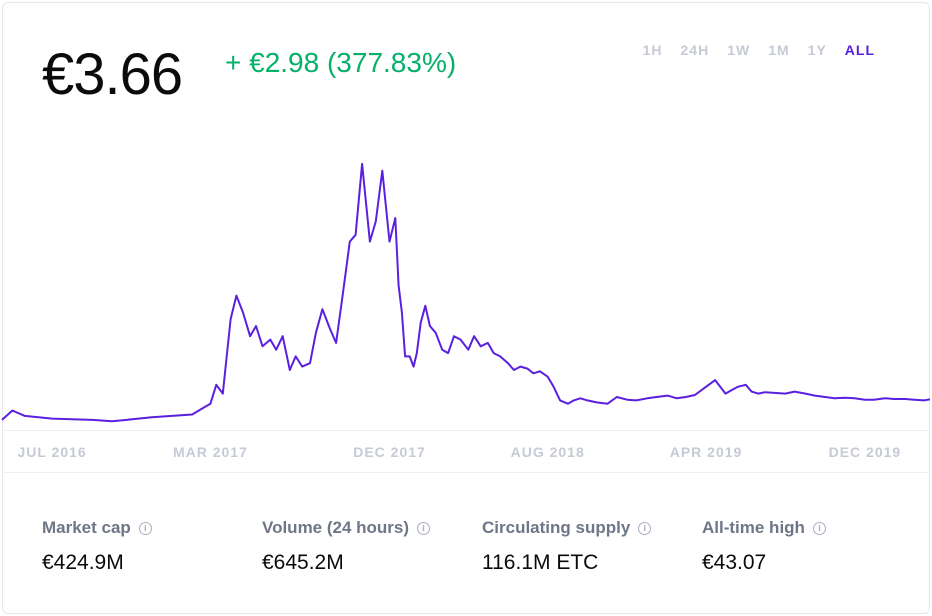  Describe the element at coordinates (706, 452) in the screenshot. I see `x-tick-label: APR 2019` at that location.